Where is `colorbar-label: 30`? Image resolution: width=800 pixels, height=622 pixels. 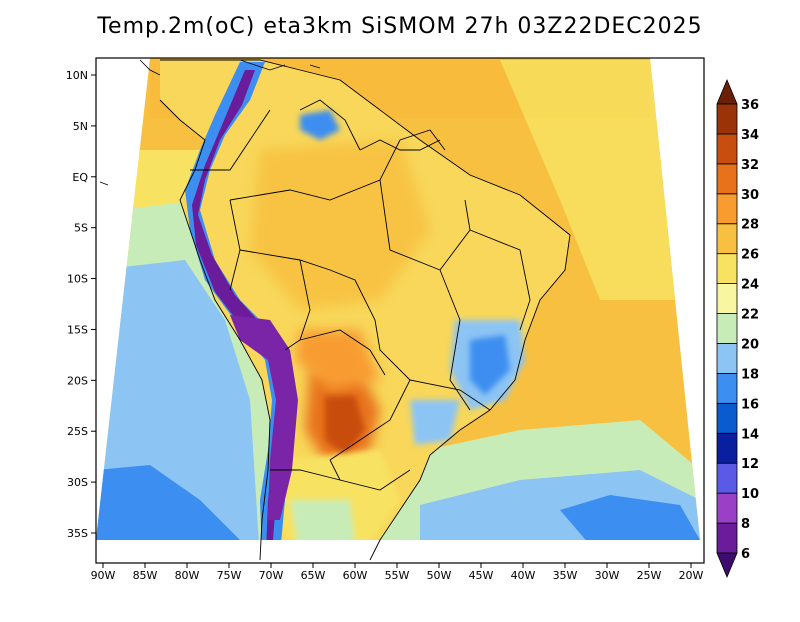 colorbar-label: 30 is located at coordinates (750, 195).